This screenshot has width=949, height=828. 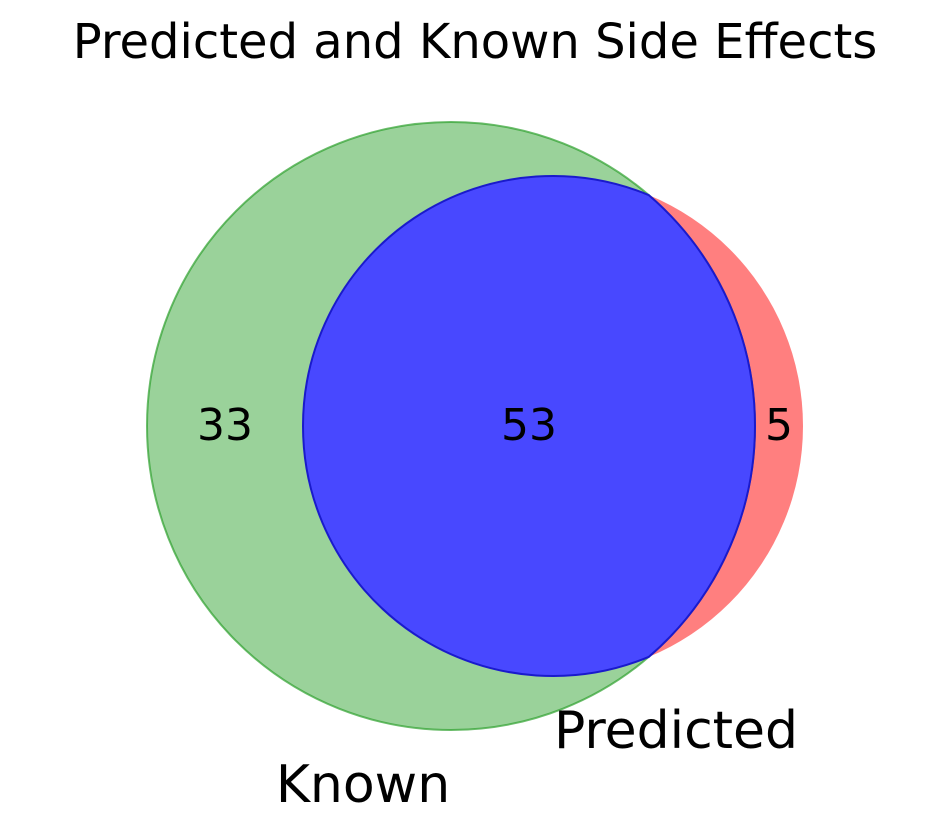 I want to click on known-set-label: Known, so click(x=363, y=785).